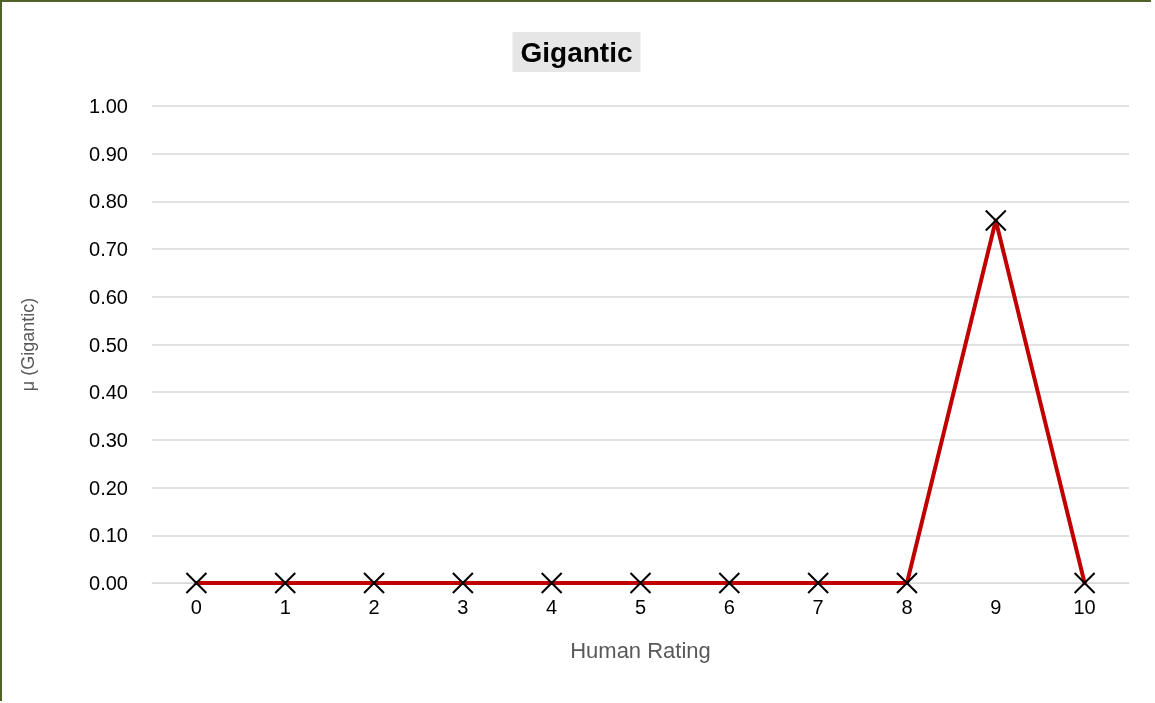 This screenshot has height=703, width=1155. I want to click on y-tick-label: 0.20, so click(108, 487).